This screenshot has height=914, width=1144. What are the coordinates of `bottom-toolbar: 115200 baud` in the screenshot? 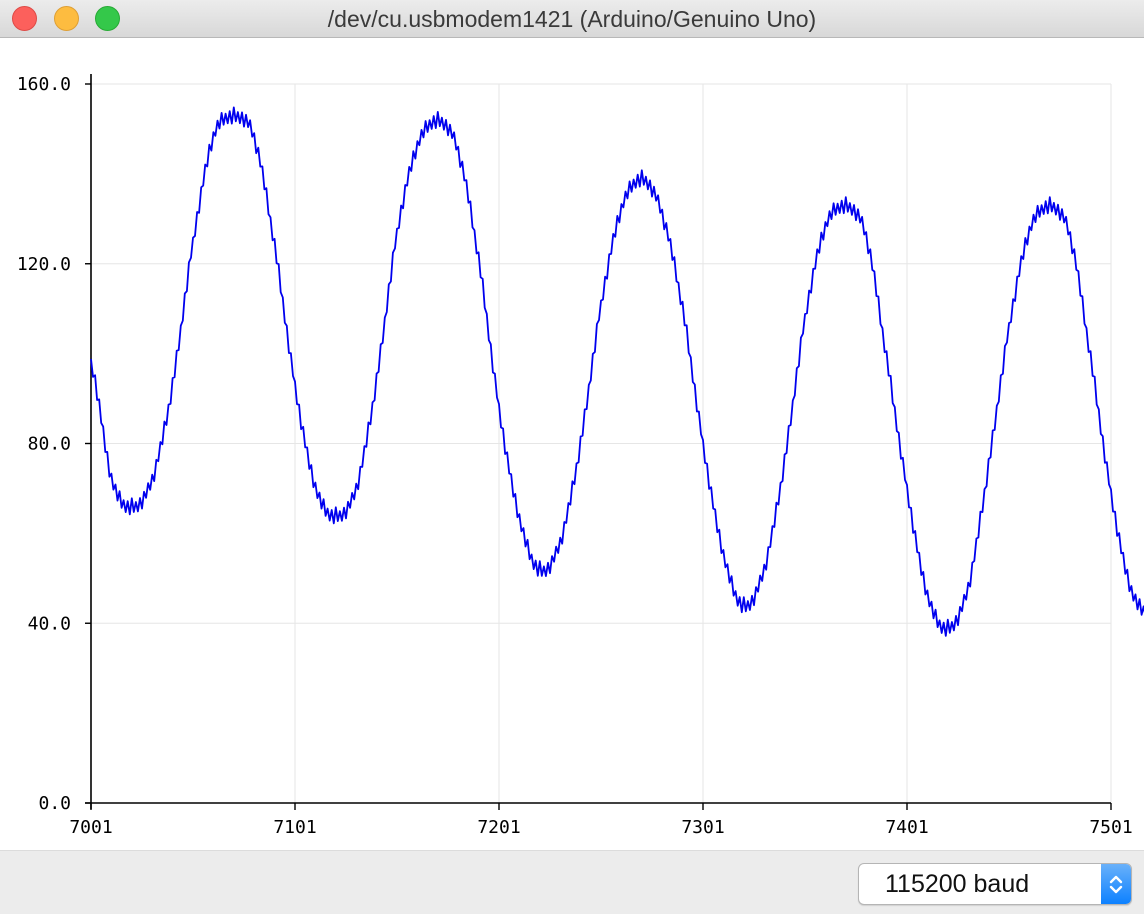 It's located at (572, 882).